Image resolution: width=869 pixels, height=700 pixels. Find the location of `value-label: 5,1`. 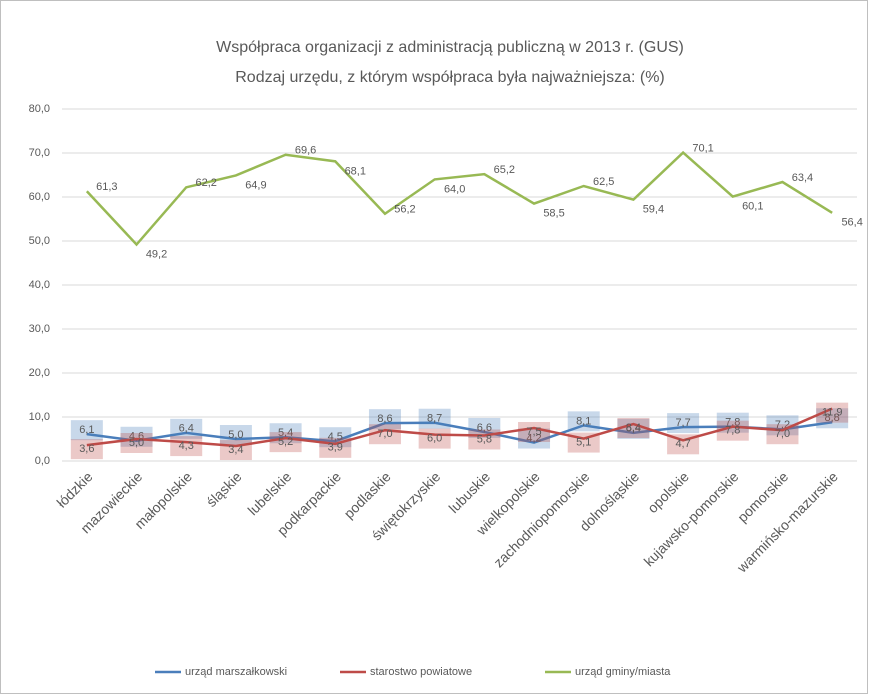

value-label: 5,1 is located at coordinates (583, 442).